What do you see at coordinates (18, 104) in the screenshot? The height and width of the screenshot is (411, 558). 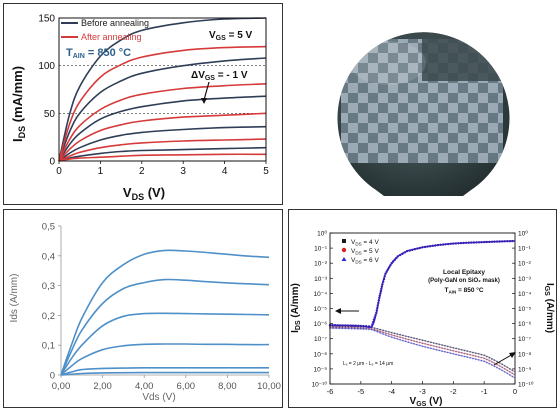 I see `y-axis-label: IDS (mA/mm)` at bounding box center [18, 104].